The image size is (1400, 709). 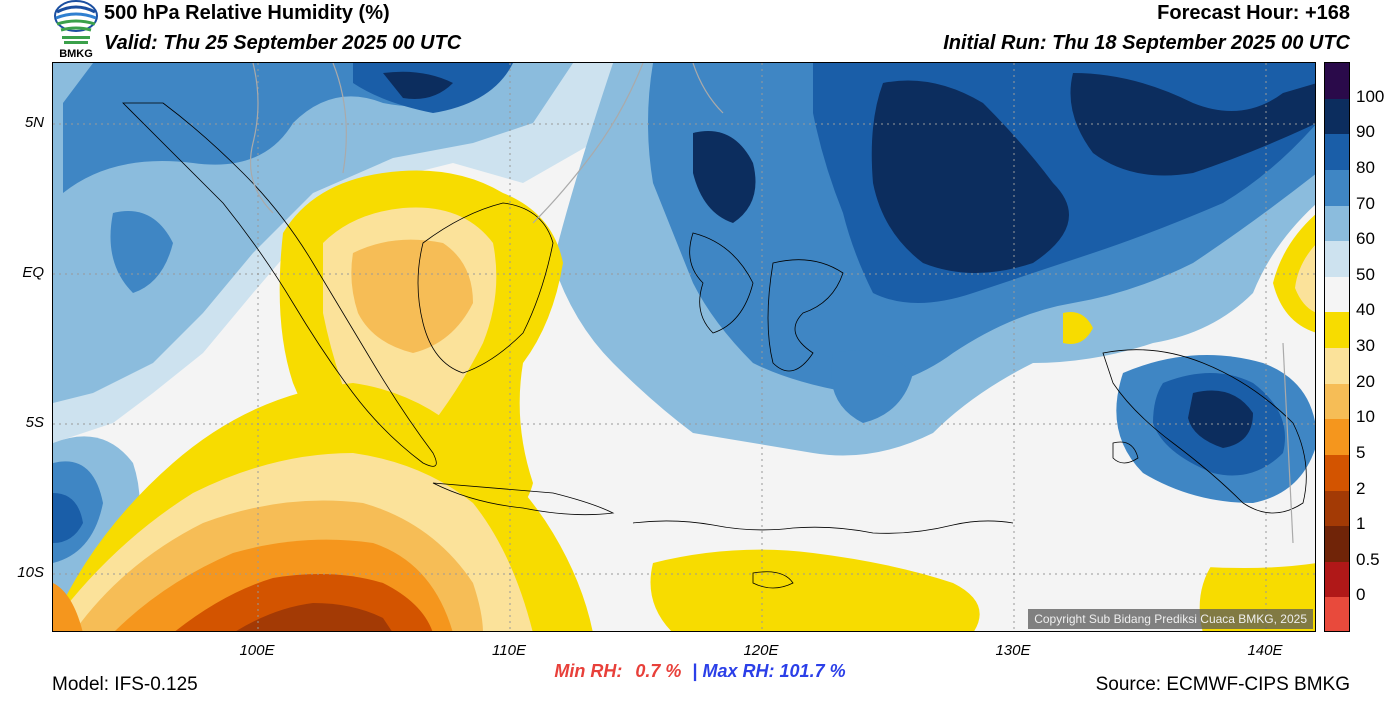 What do you see at coordinates (1365, 274) in the screenshot?
I see `colorbar-tick-label: 50` at bounding box center [1365, 274].